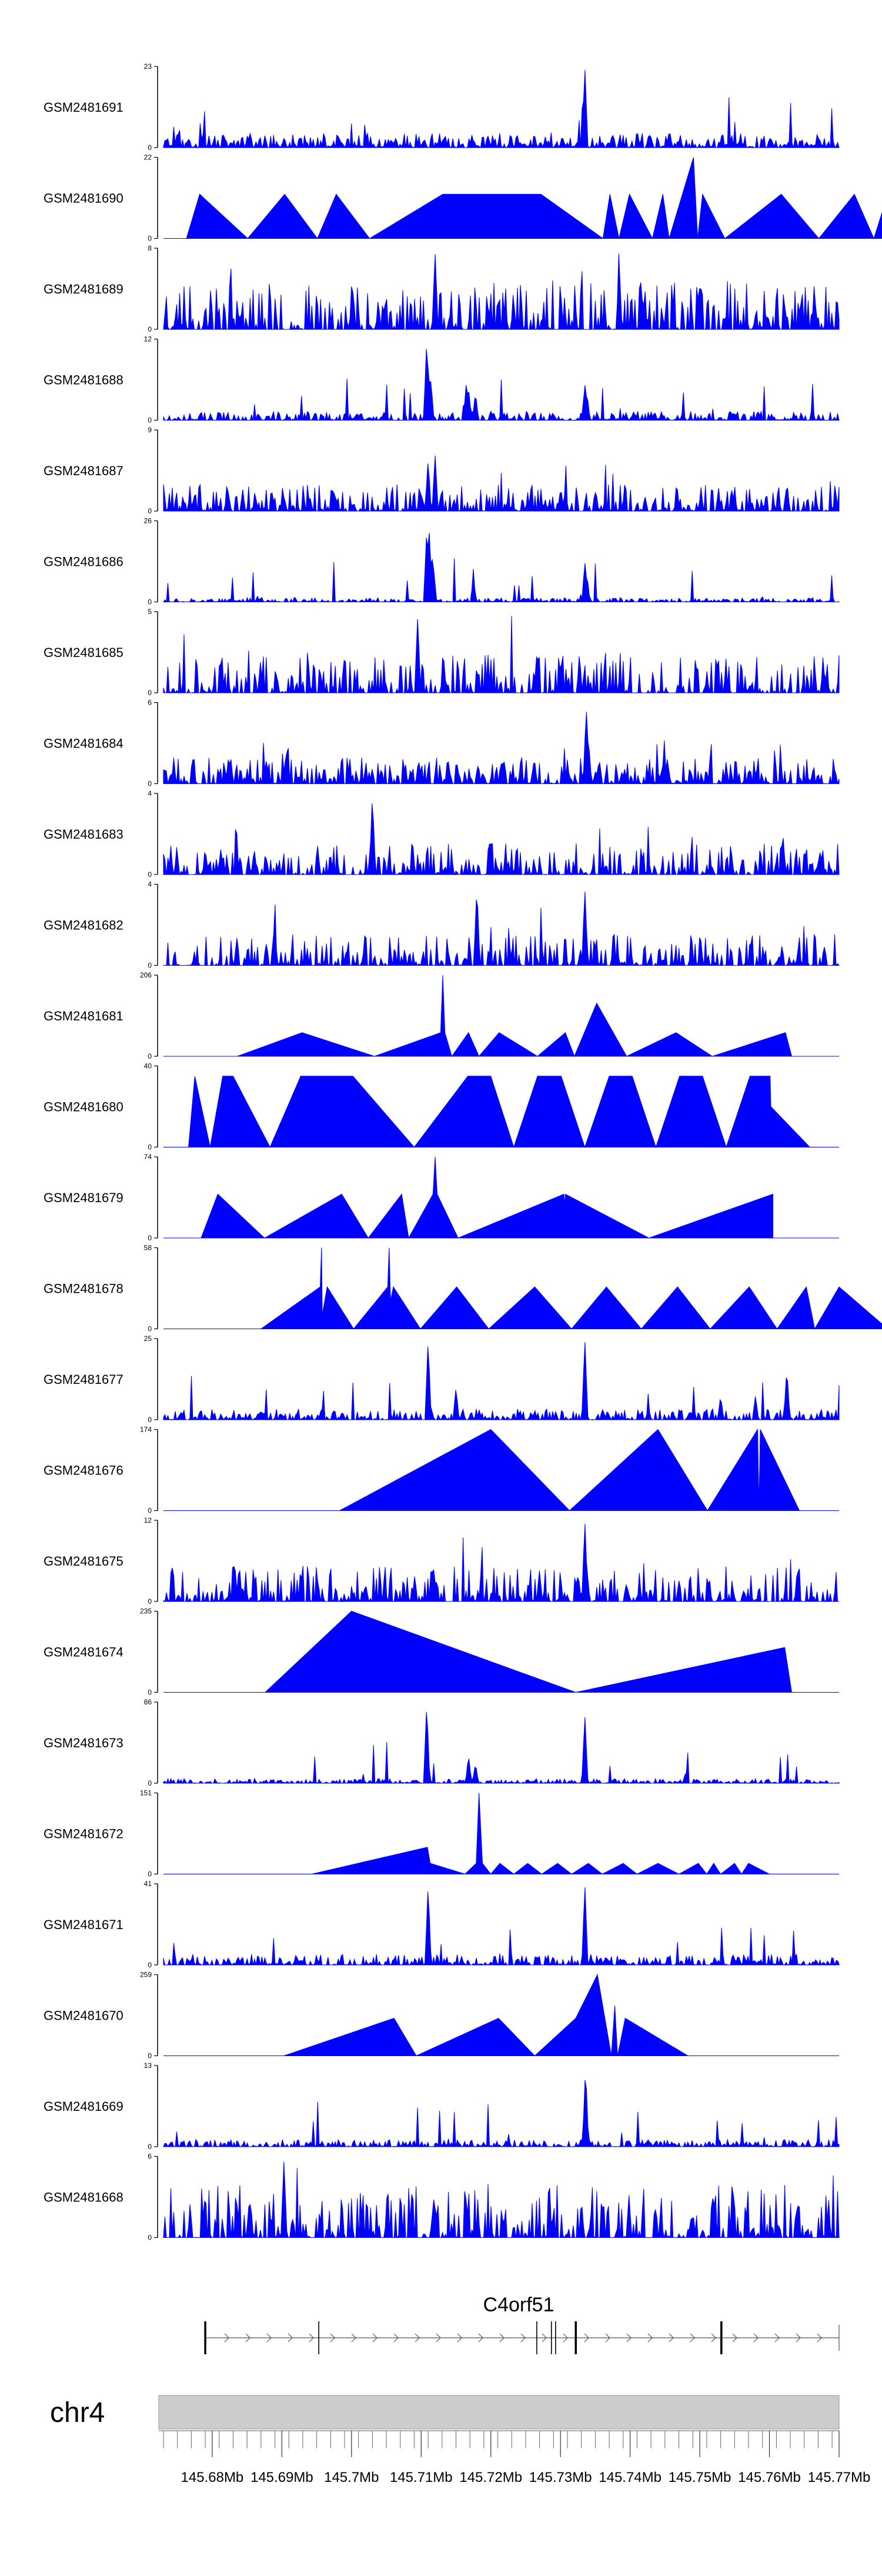  What do you see at coordinates (560, 2477) in the screenshot?
I see `genome-tick-label: 145.73Mb` at bounding box center [560, 2477].